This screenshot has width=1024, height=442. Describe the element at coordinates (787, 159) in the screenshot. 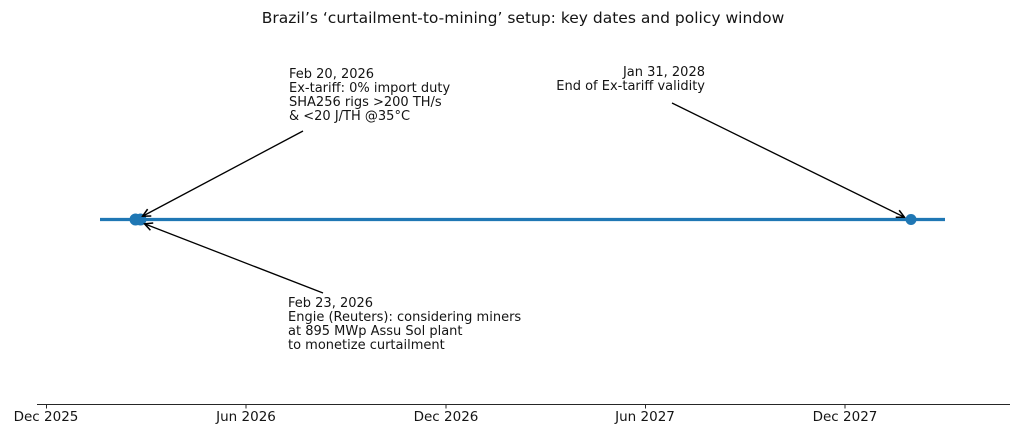

I see `arrow-ex-tariff-end` at that location.